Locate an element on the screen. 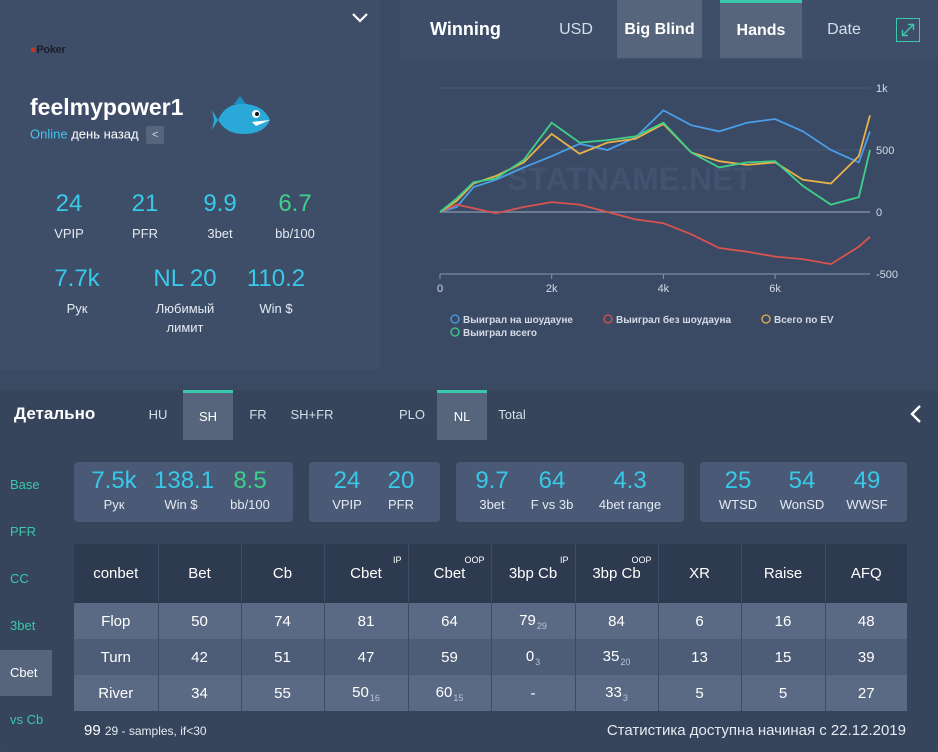 The width and height of the screenshot is (938, 752). table-cell: 6 is located at coordinates (700, 621).